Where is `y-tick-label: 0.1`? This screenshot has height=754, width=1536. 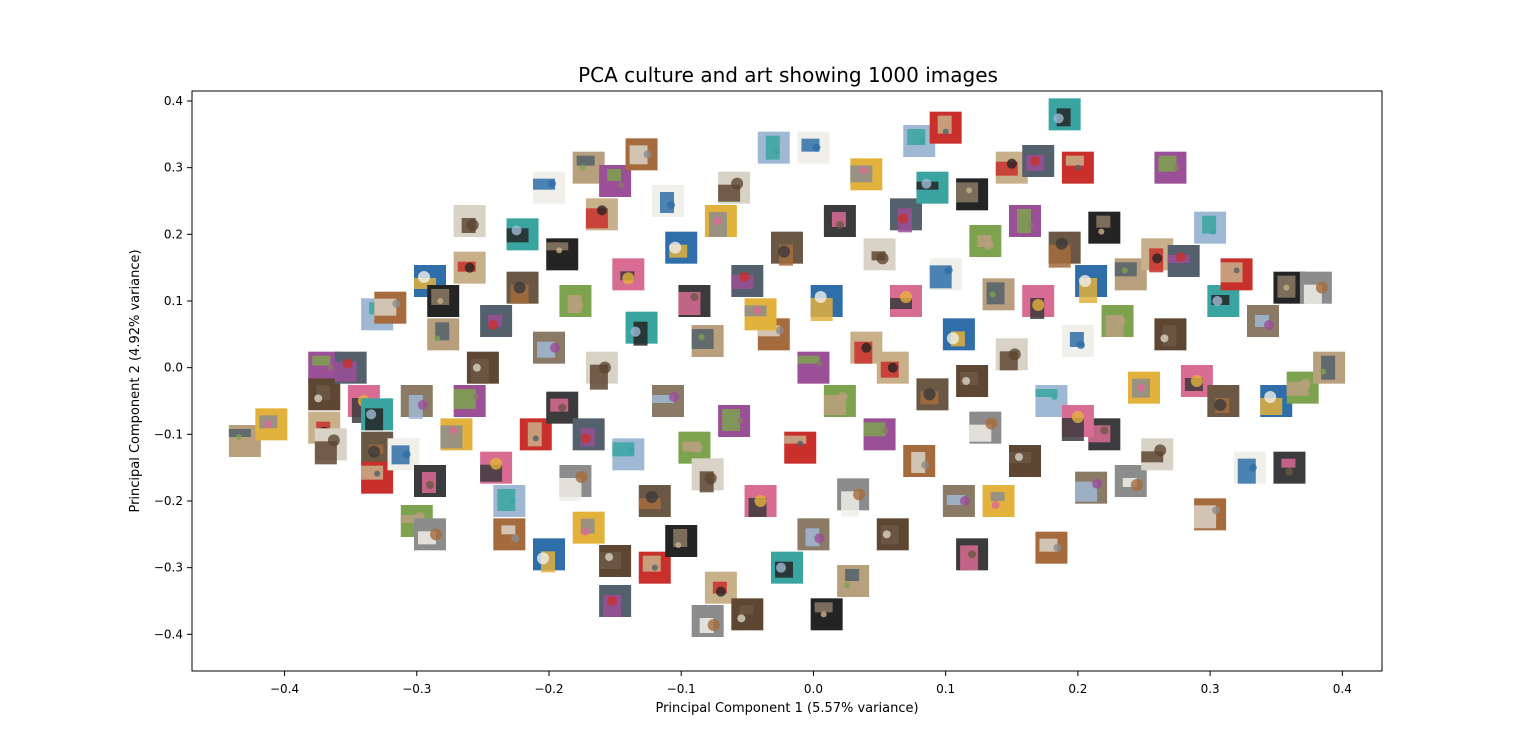 y-tick-label: 0.1 is located at coordinates (173, 301).